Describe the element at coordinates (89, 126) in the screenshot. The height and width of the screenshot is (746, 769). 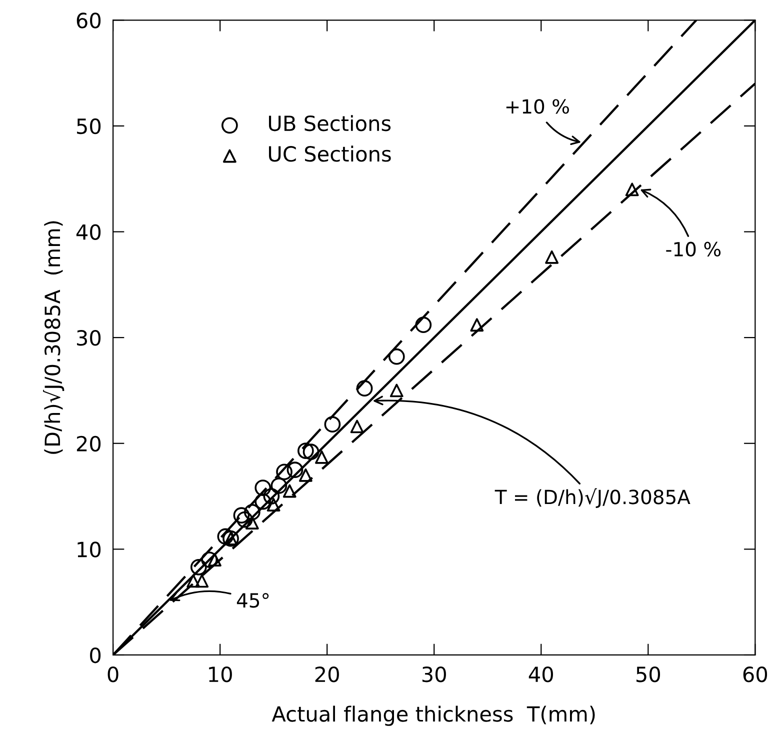
I see `y-tick-label: 50` at that location.